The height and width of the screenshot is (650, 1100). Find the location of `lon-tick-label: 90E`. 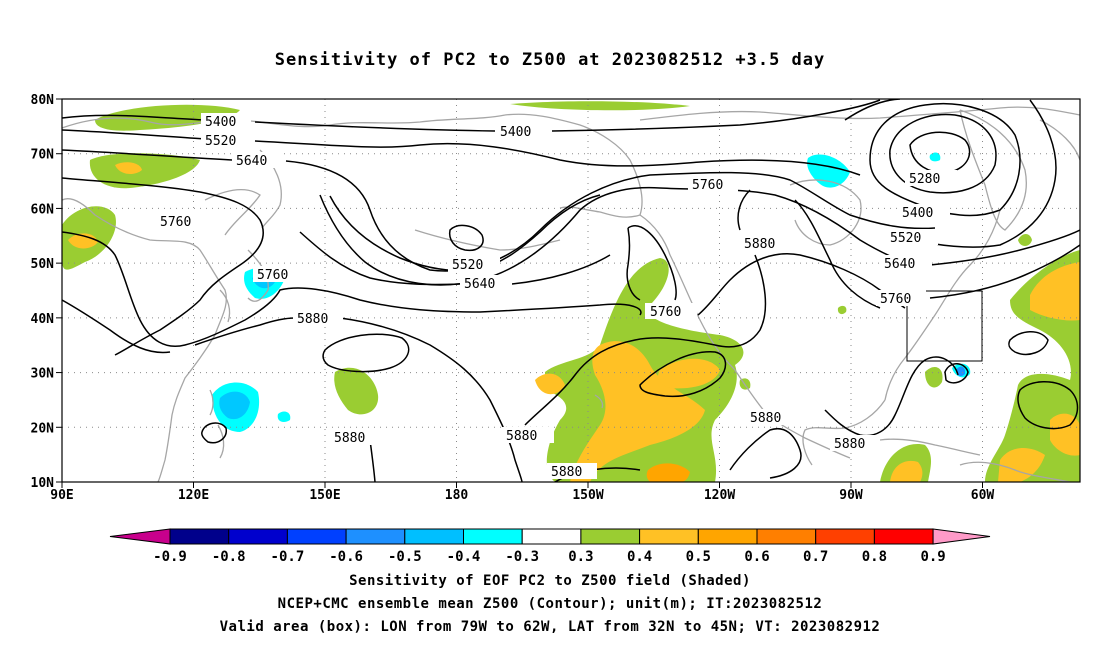

lon-tick-label: 90E is located at coordinates (61, 495).